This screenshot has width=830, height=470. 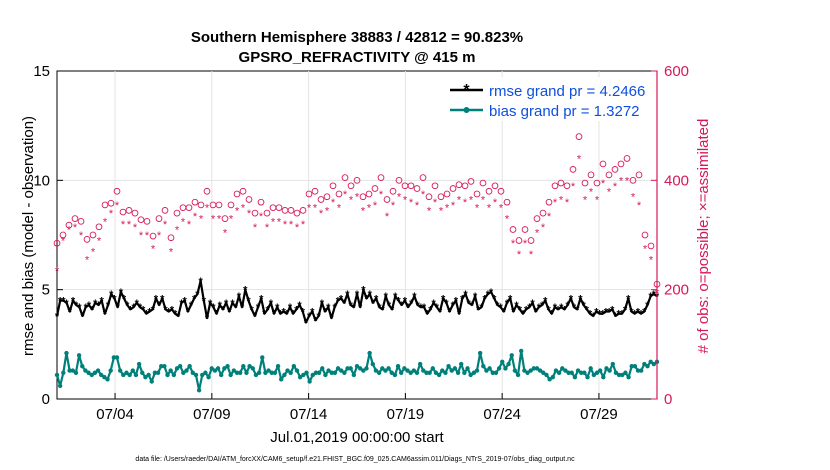 What do you see at coordinates (703, 236) in the screenshot?
I see `y2-axis-label: # of obs: o=possible; ×=assimilated` at bounding box center [703, 236].